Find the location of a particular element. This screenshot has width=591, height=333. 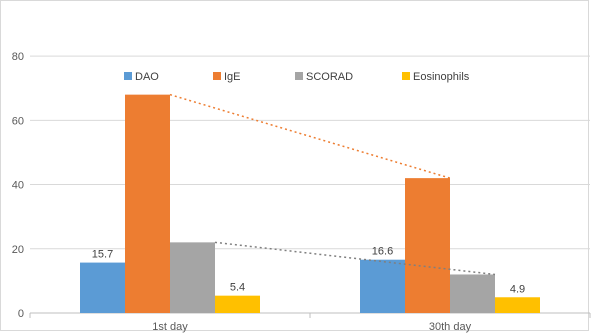

y-tick-label: 0 is located at coordinates (21, 314).